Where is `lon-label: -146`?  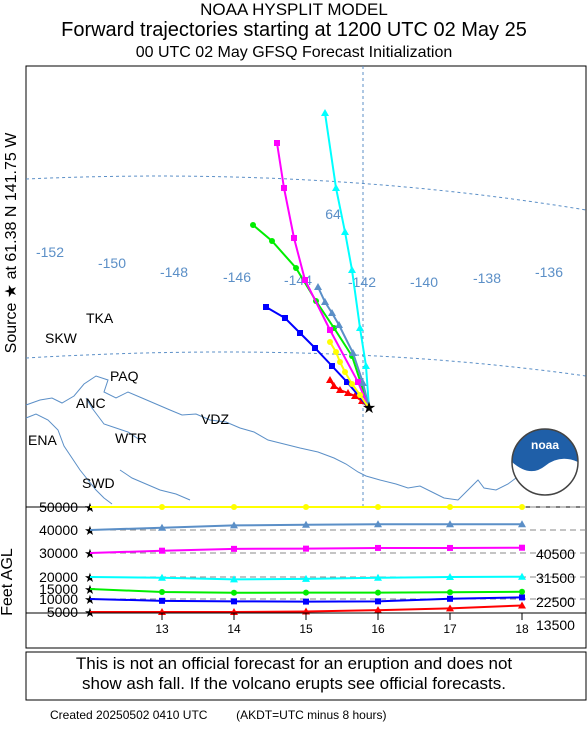 lon-label: -146 is located at coordinates (237, 277).